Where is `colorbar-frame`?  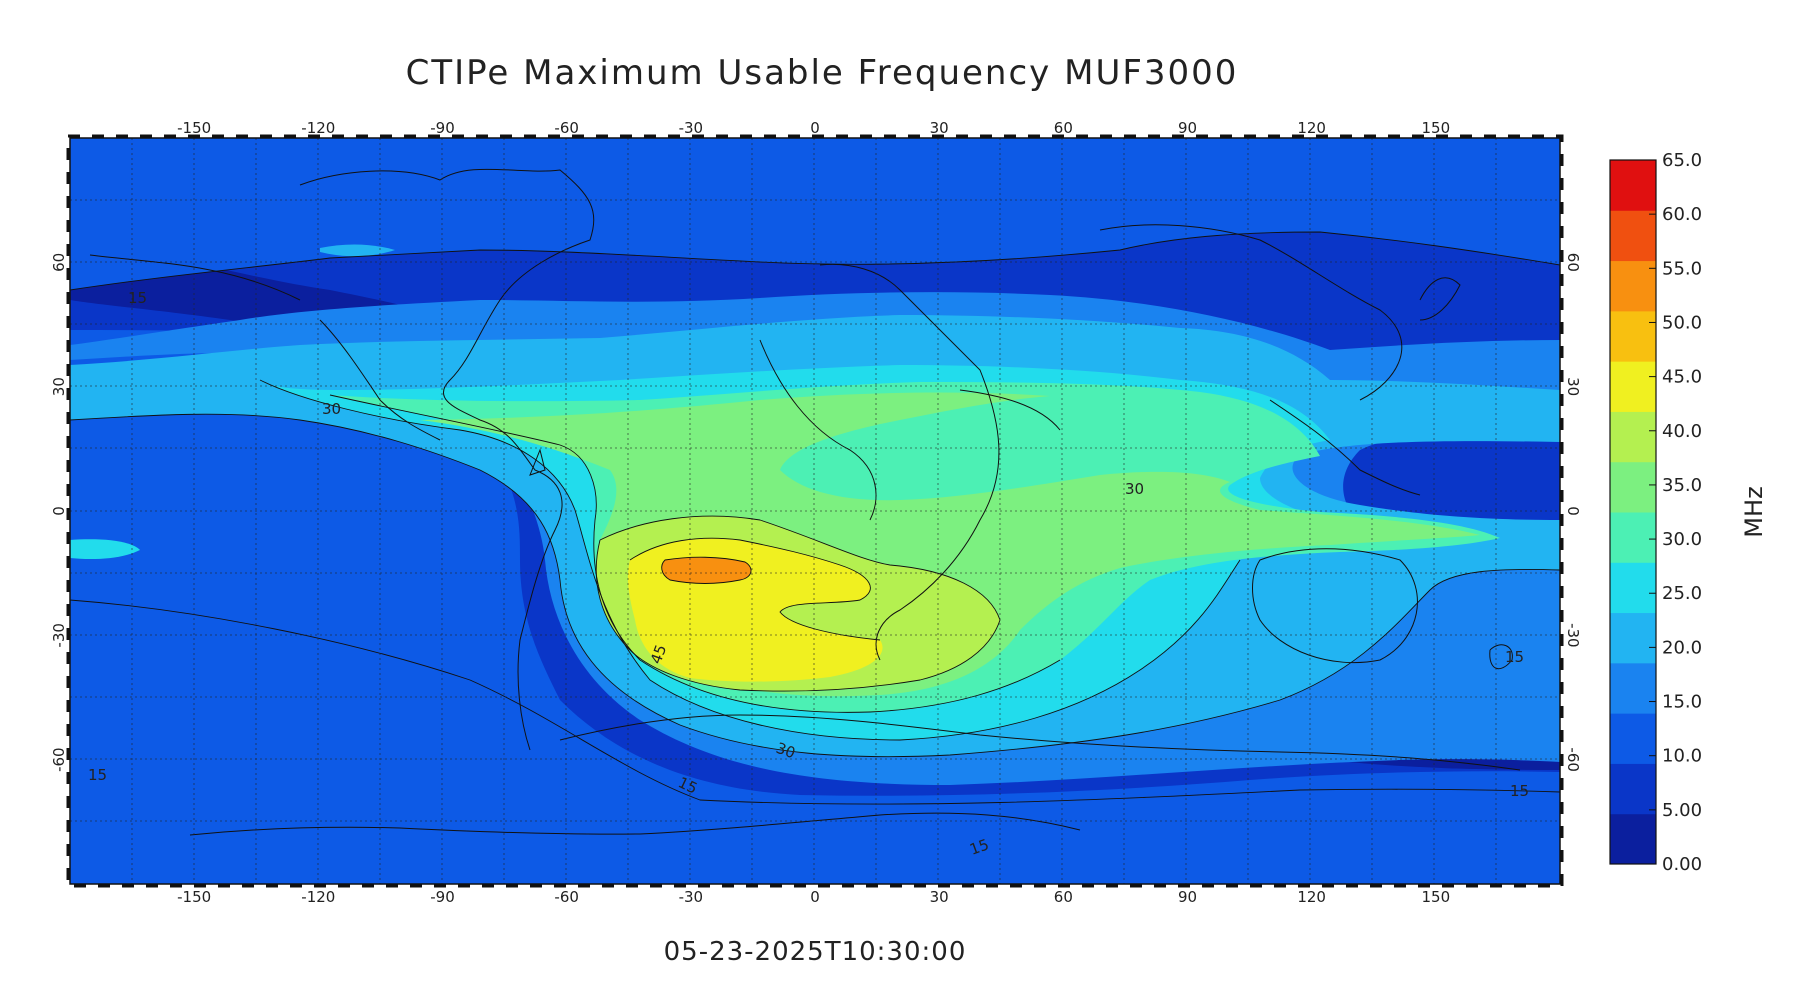 colorbar-frame is located at coordinates (1633, 512).